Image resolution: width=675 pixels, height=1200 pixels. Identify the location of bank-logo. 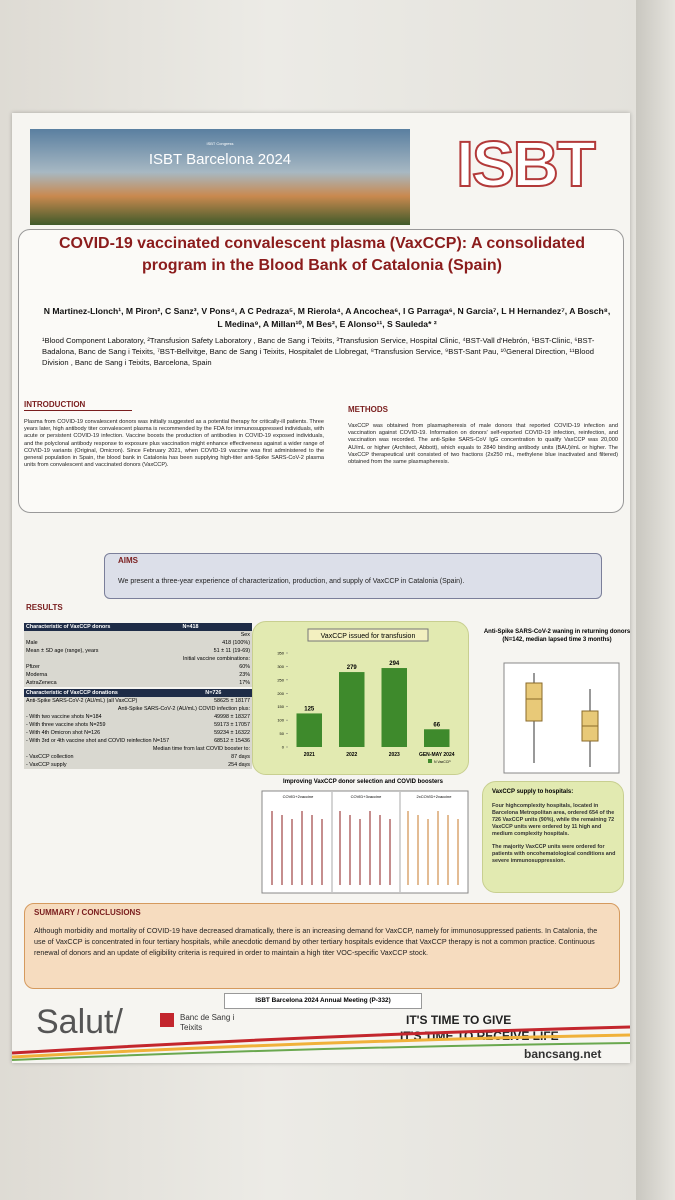
(167, 1020).